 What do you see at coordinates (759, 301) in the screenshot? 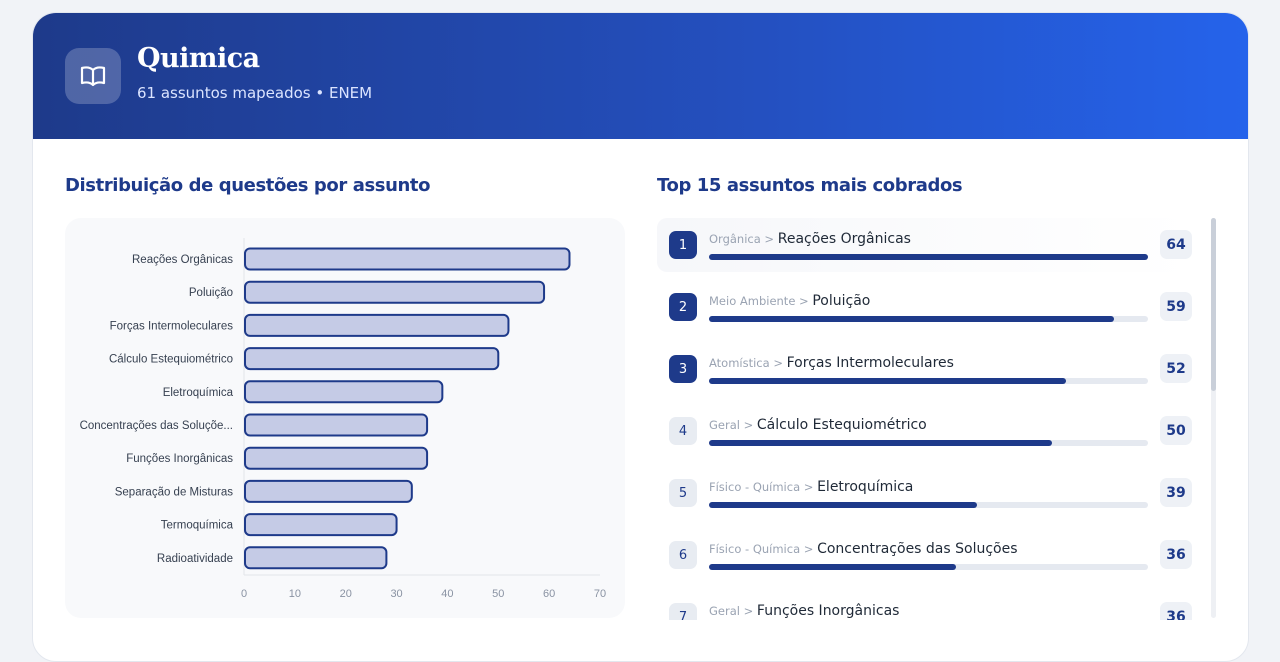
I see `topic-area: Meio Ambiente >` at bounding box center [759, 301].